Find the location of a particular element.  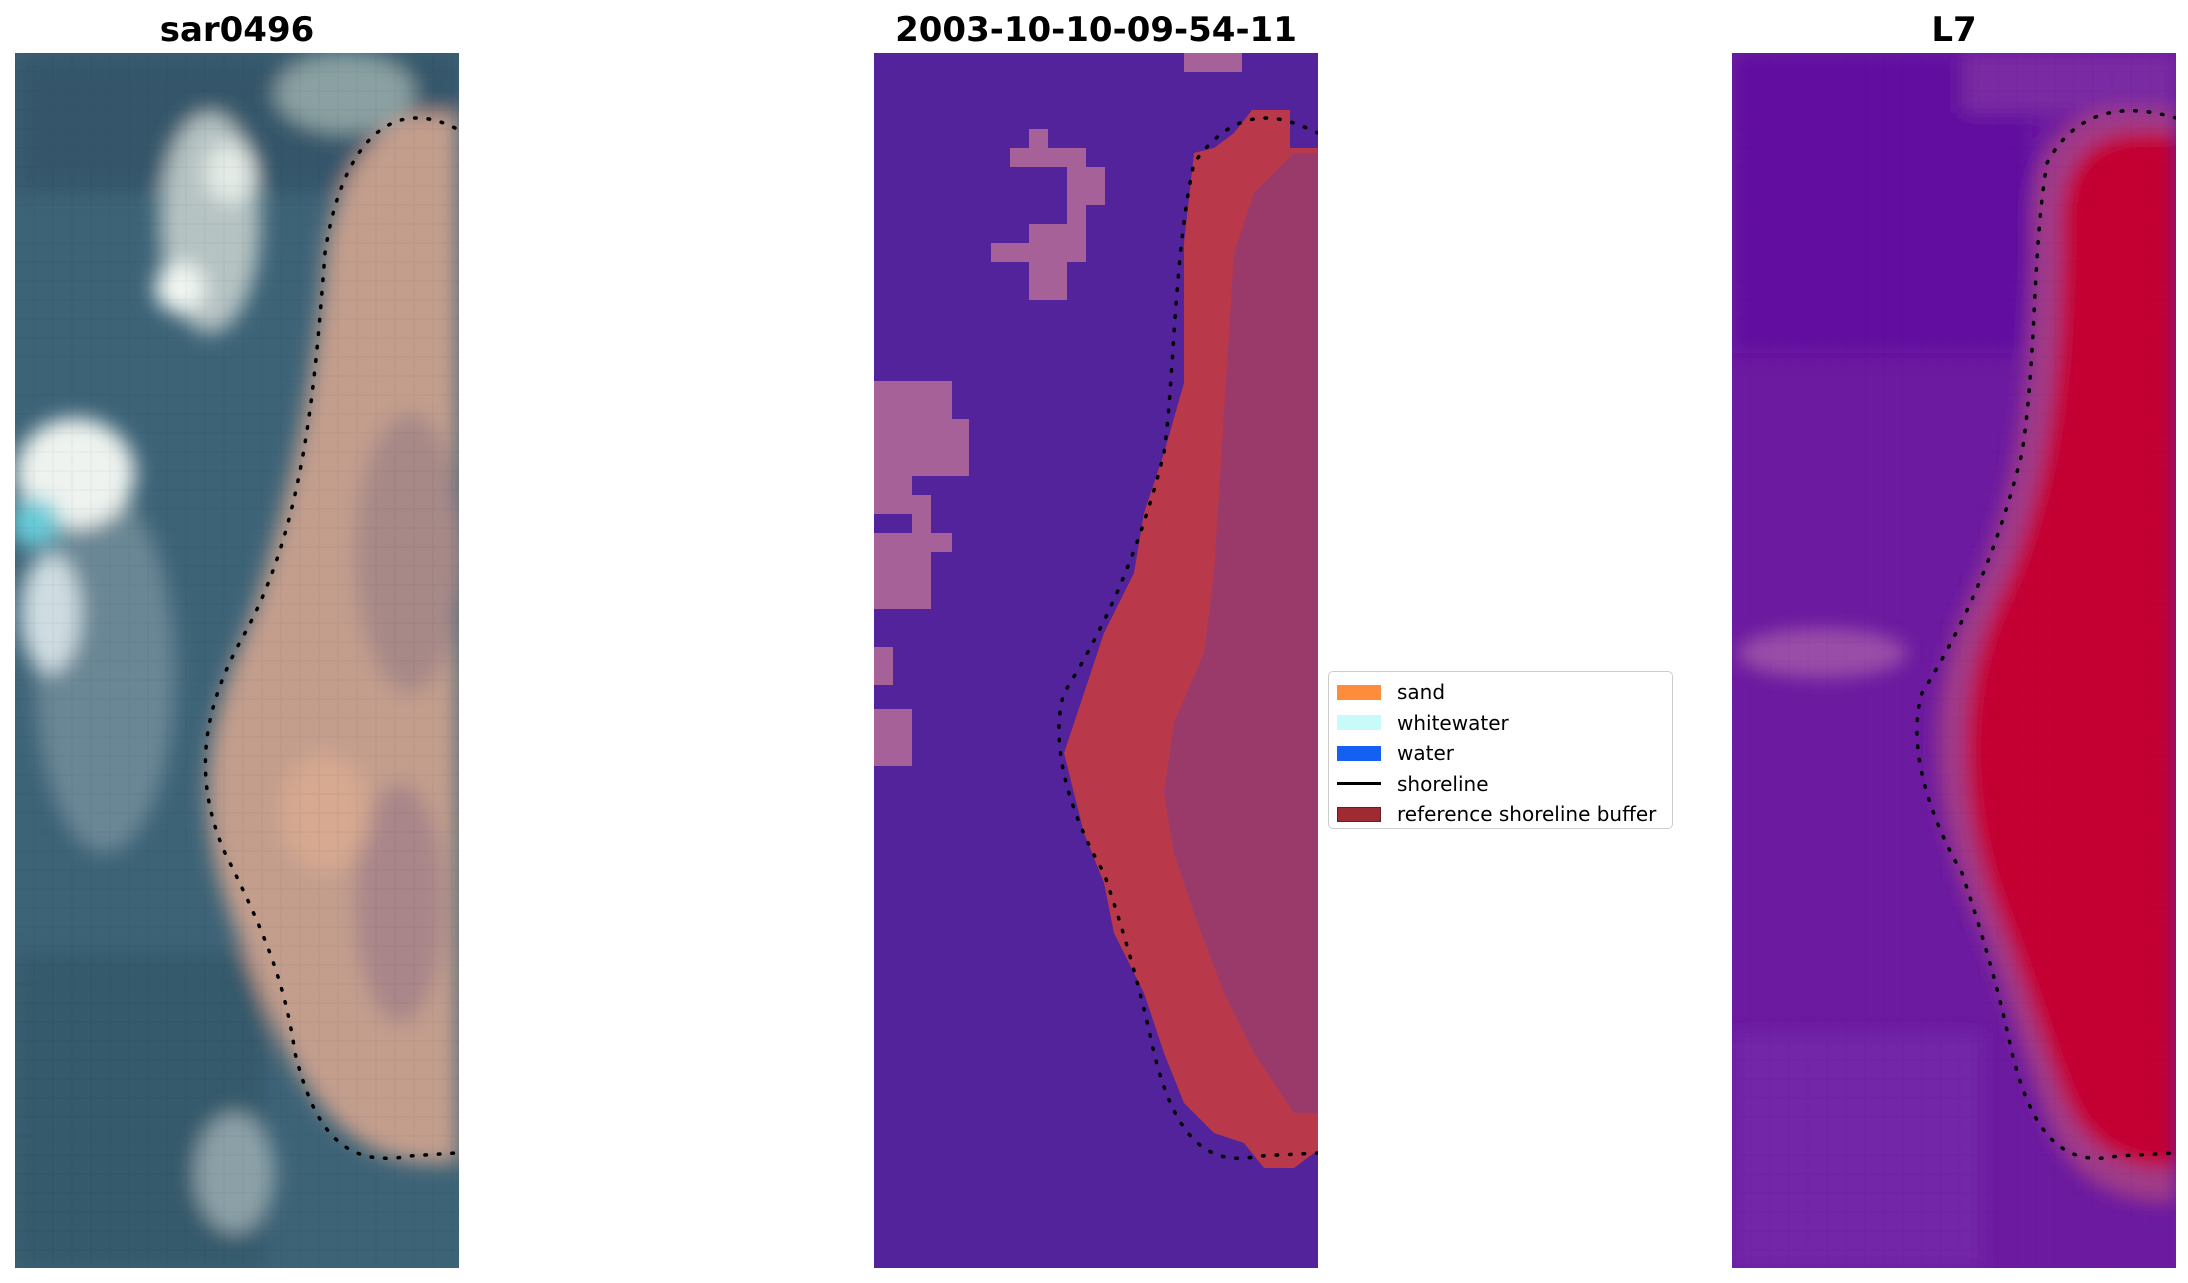

legend-item-shoreline: shoreline is located at coordinates (1500, 784).